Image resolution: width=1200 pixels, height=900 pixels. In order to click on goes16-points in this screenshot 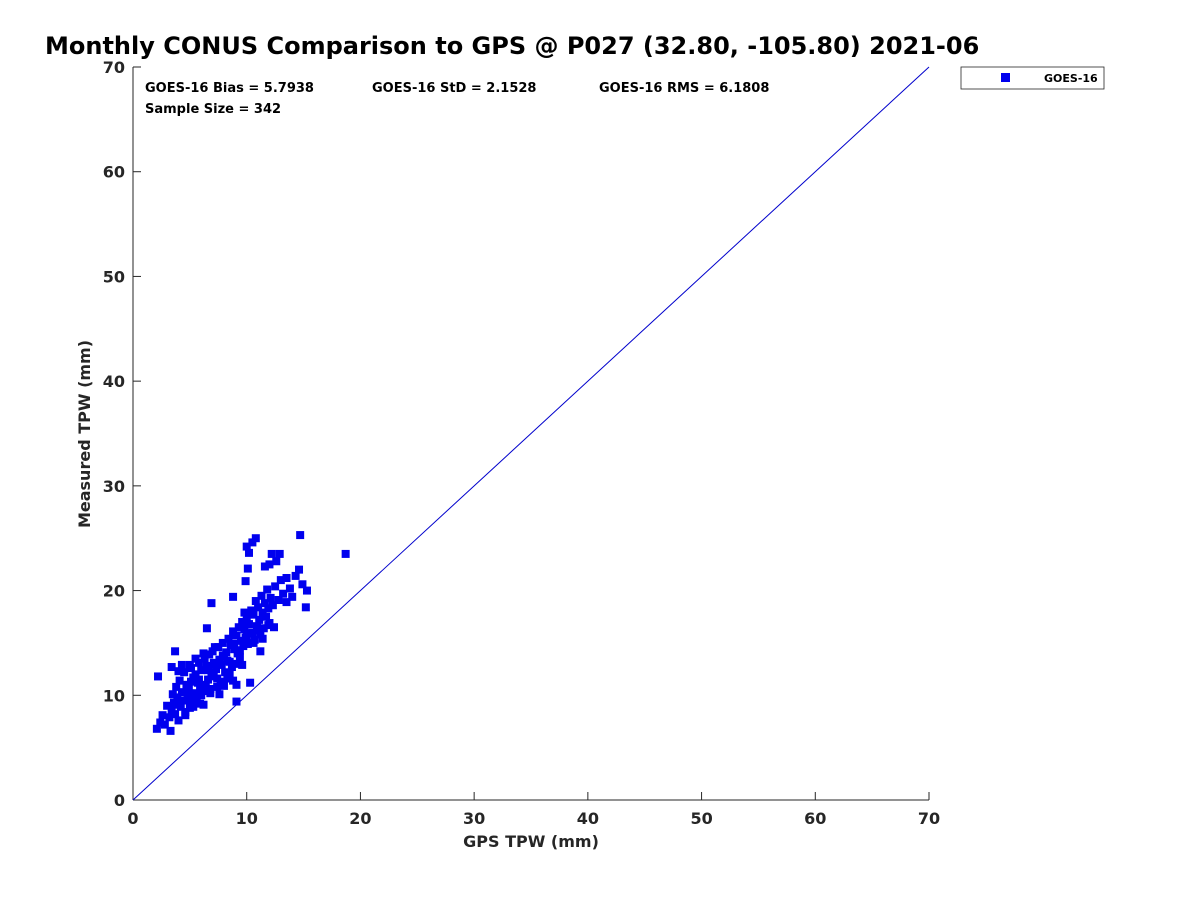, I will do `click(251, 633)`.